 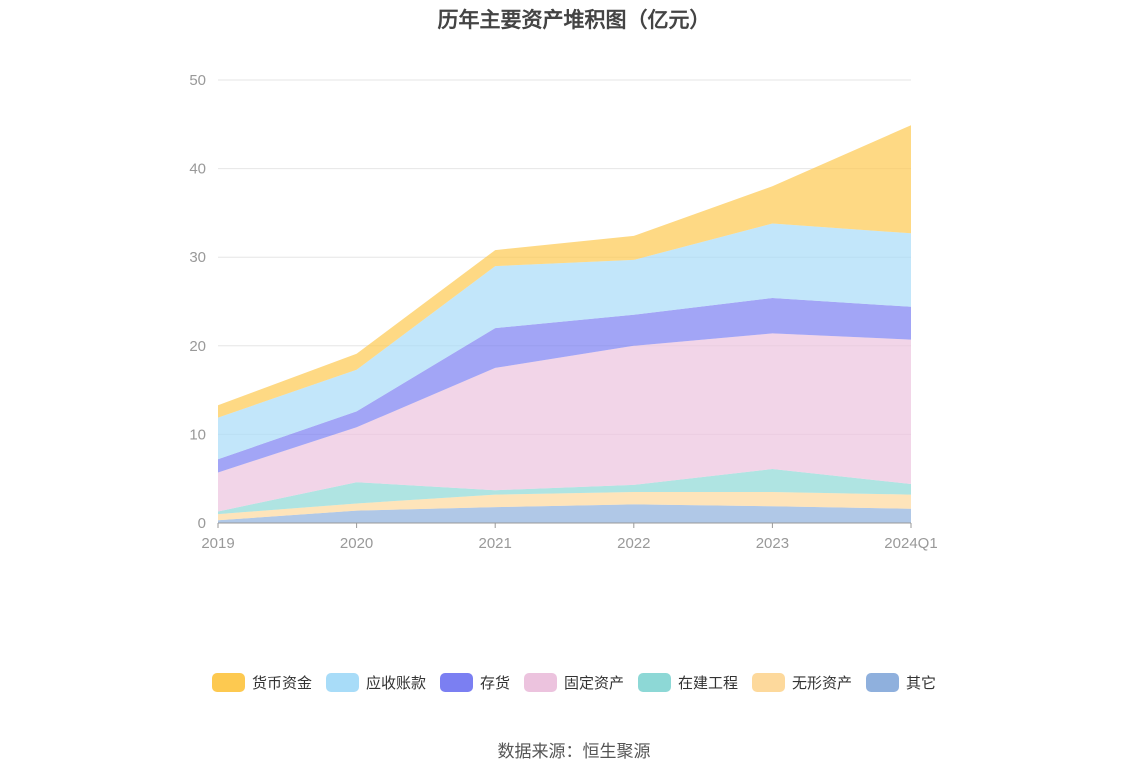 I want to click on area-series-存货, so click(x=564, y=385).